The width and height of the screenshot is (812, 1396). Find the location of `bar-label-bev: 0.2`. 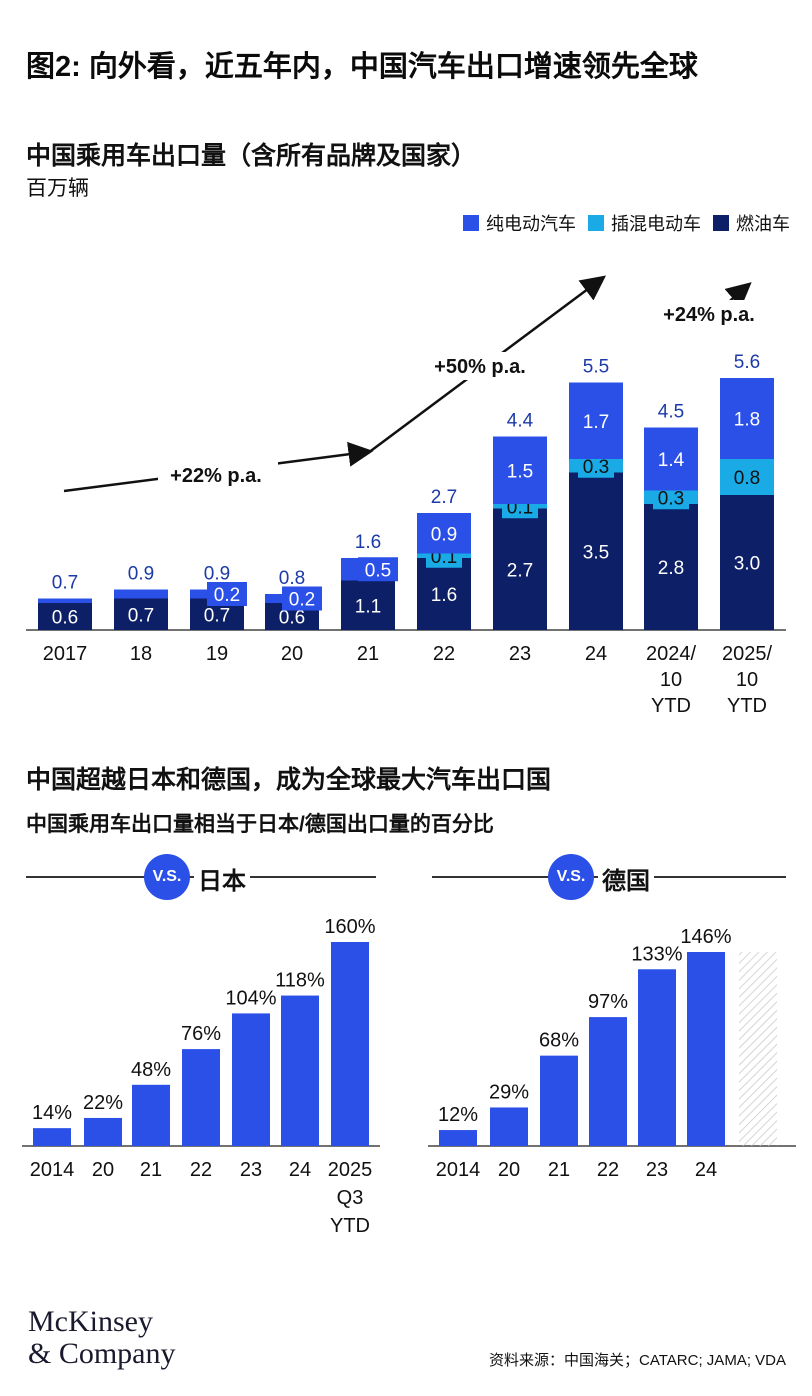

bar-label-bev: 0.2 is located at coordinates (227, 595).